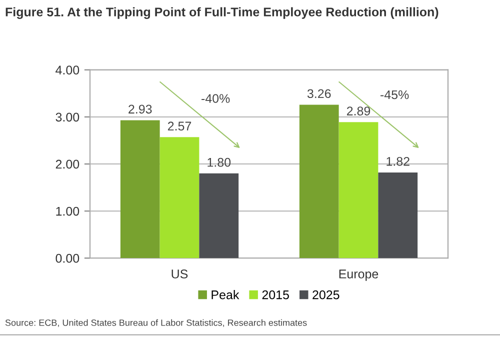 This screenshot has height=362, width=500. I want to click on data-label: 2.57, so click(180, 126).